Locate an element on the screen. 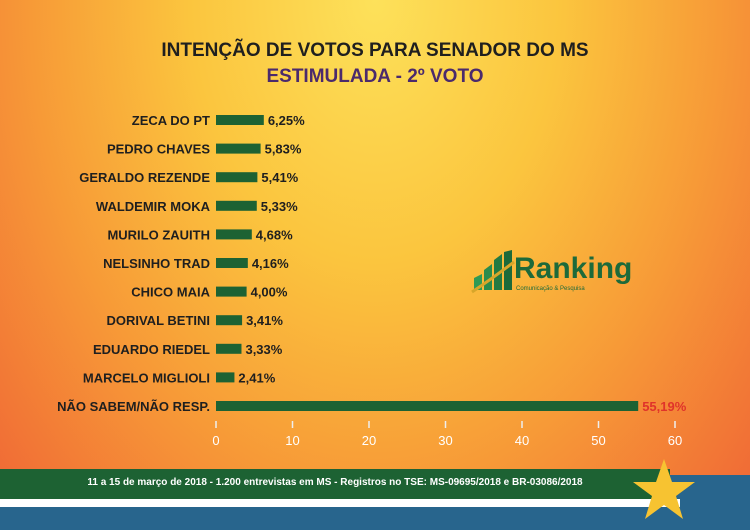  category-label: NÃO SABEM/NÃO RESP. is located at coordinates (133, 406).